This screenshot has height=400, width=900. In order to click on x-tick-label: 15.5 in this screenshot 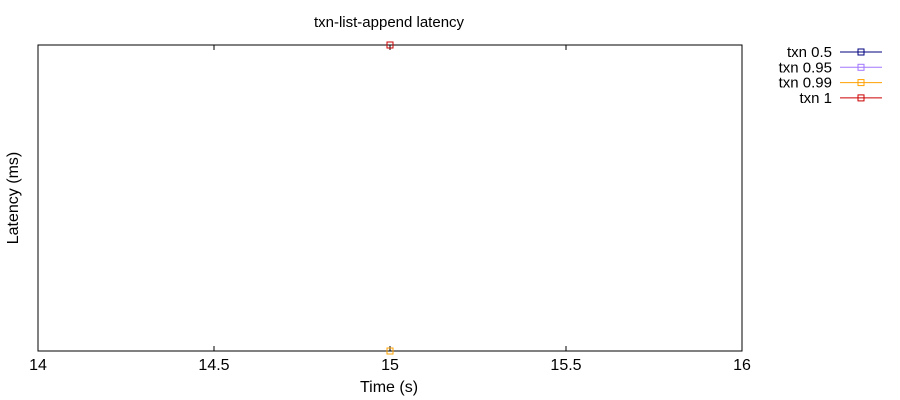, I will do `click(565, 365)`.